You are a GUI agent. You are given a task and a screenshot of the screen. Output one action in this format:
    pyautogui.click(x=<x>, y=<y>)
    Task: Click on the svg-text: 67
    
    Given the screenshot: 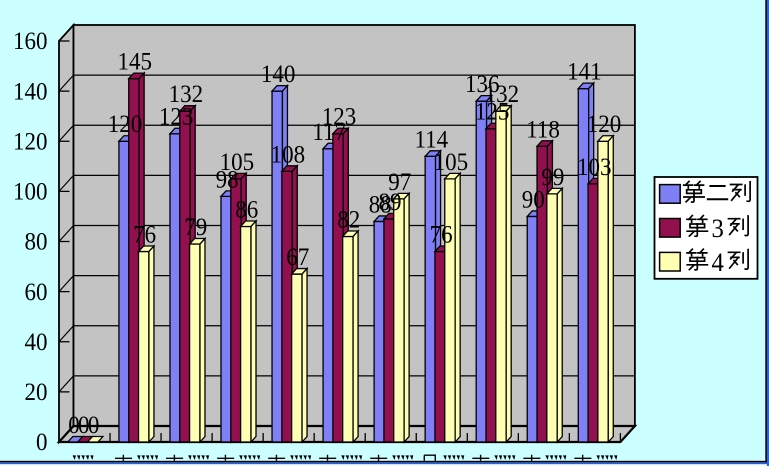 What is the action you would take?
    pyautogui.click(x=297, y=257)
    